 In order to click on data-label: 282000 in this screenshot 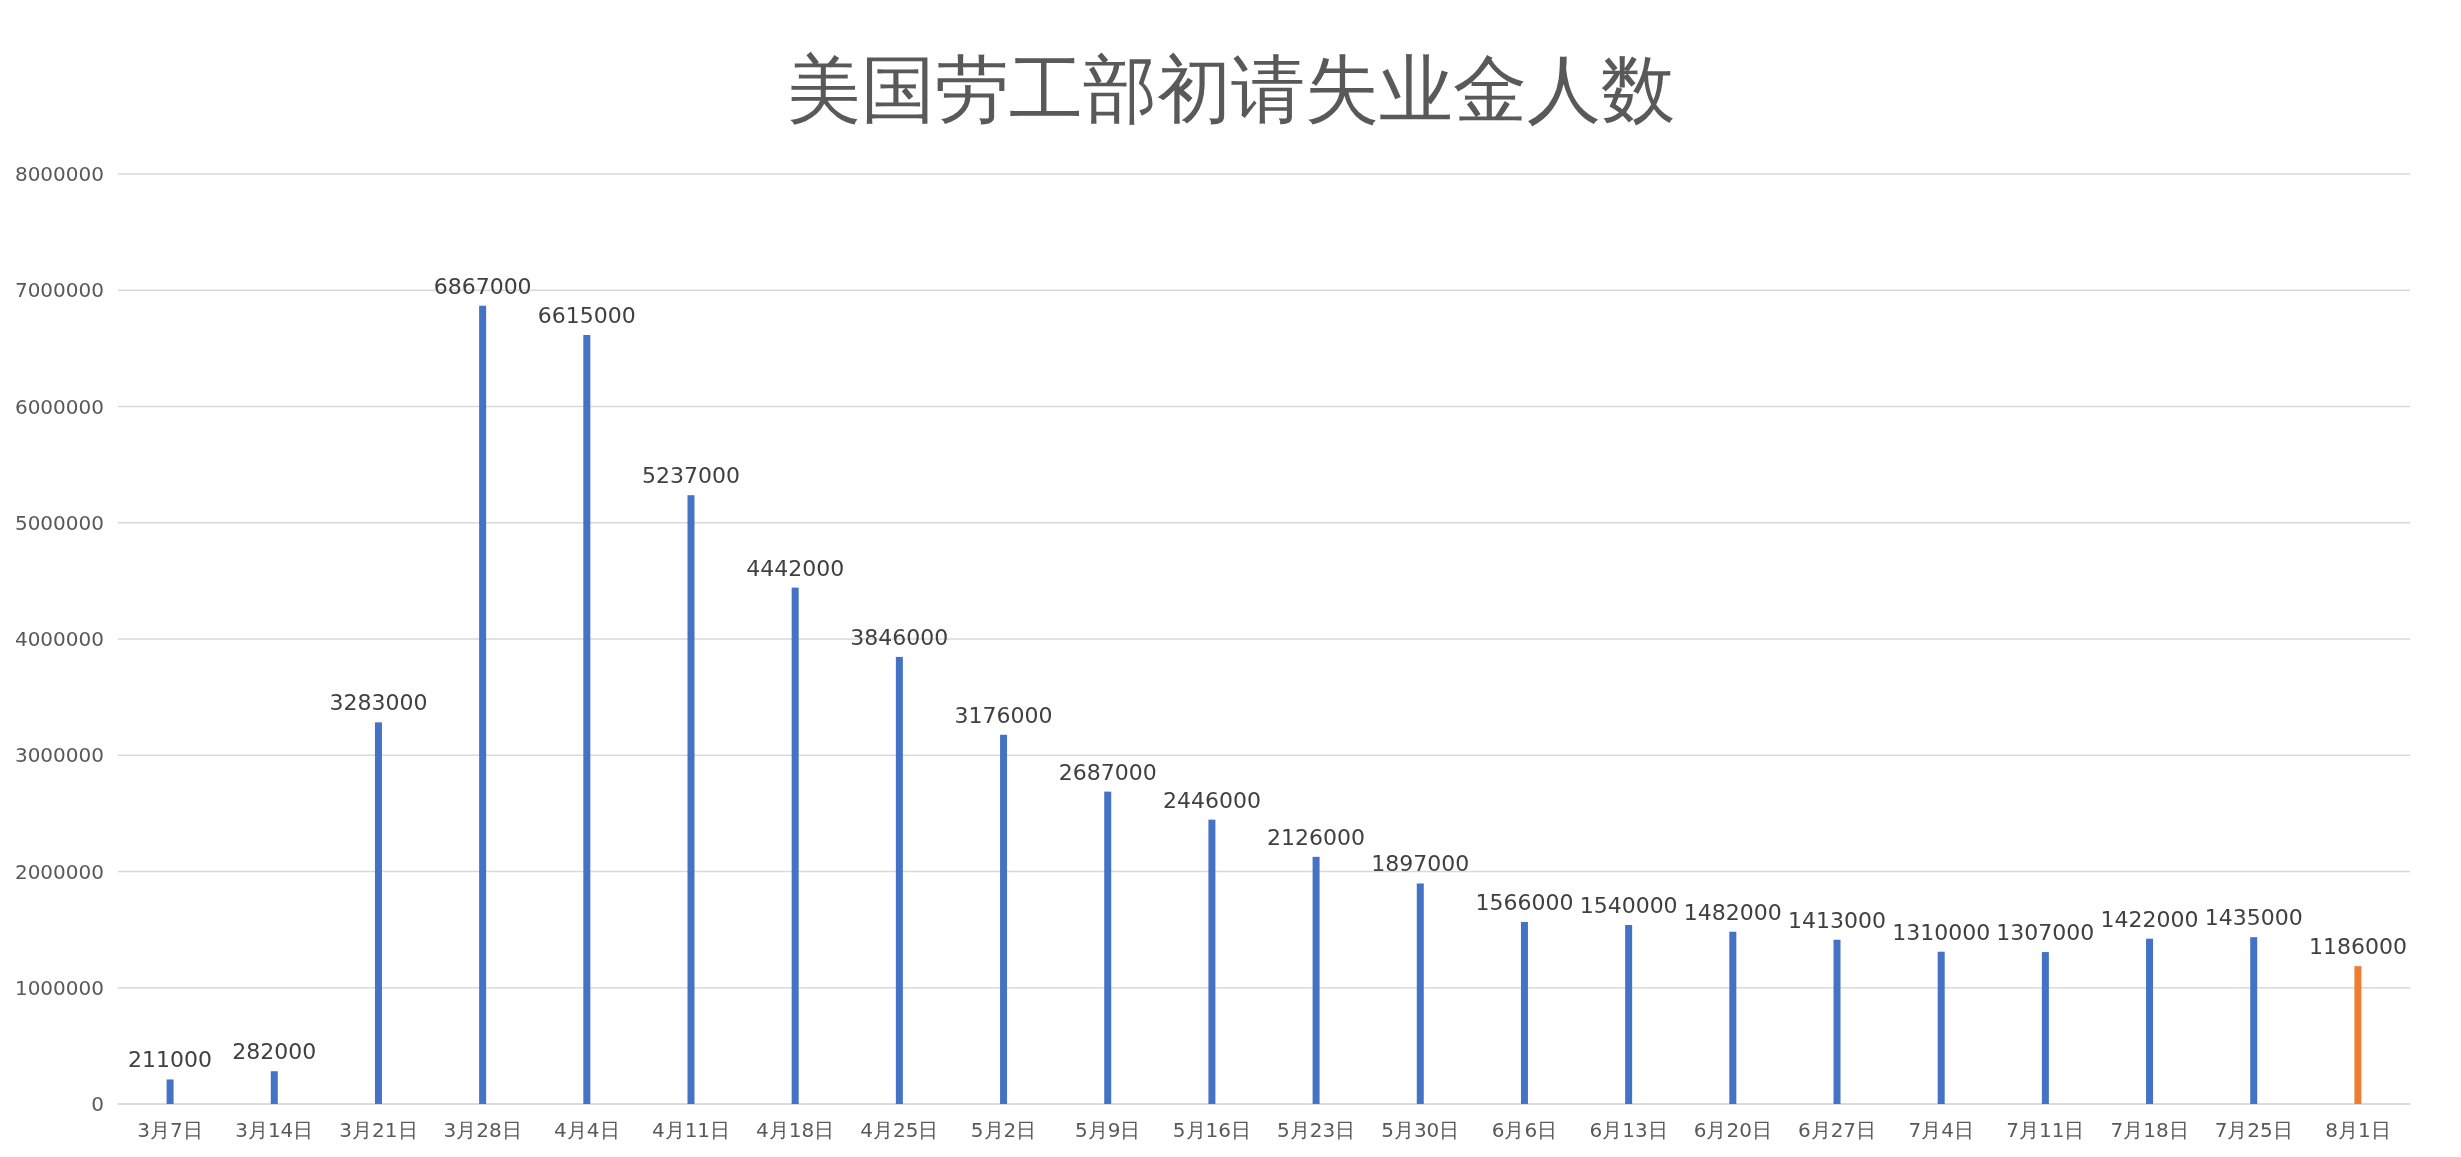, I will do `click(274, 1052)`.